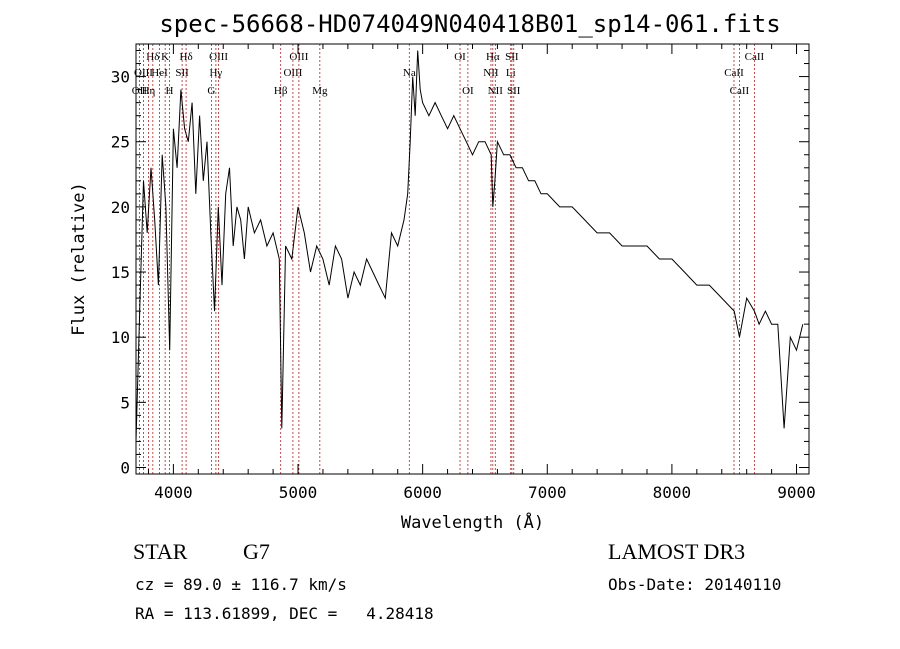  Describe the element at coordinates (186, 57) in the screenshot. I see `line-label-8: Hδ` at that location.